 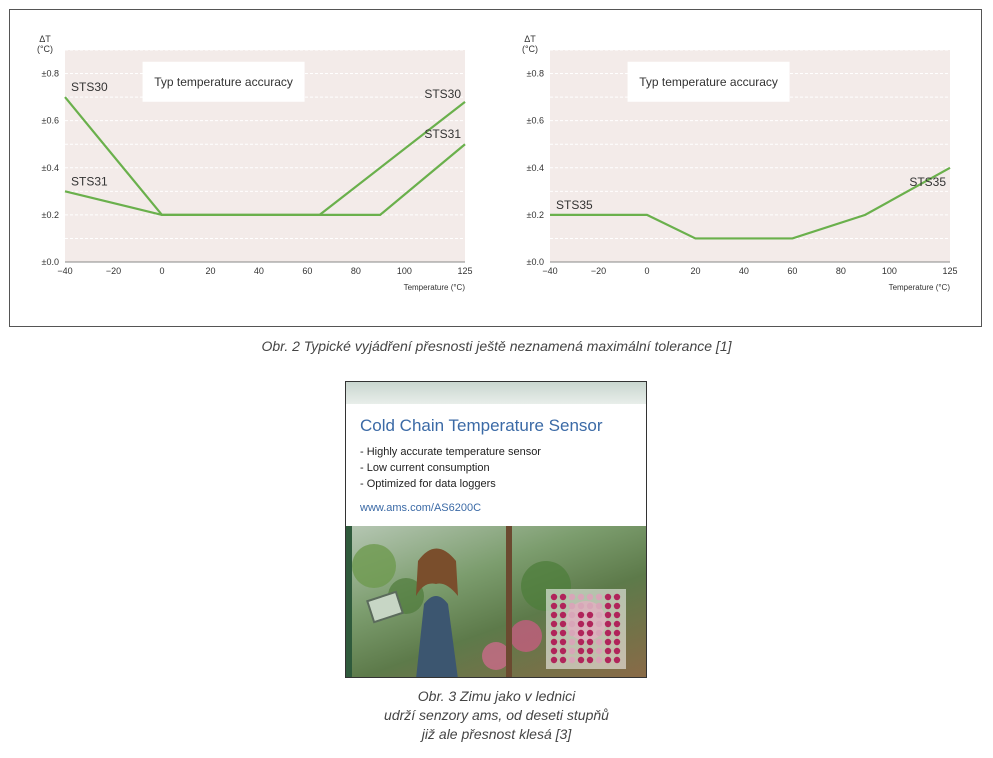 What do you see at coordinates (265, 179) in the screenshot?
I see `series-line-sts31` at bounding box center [265, 179].